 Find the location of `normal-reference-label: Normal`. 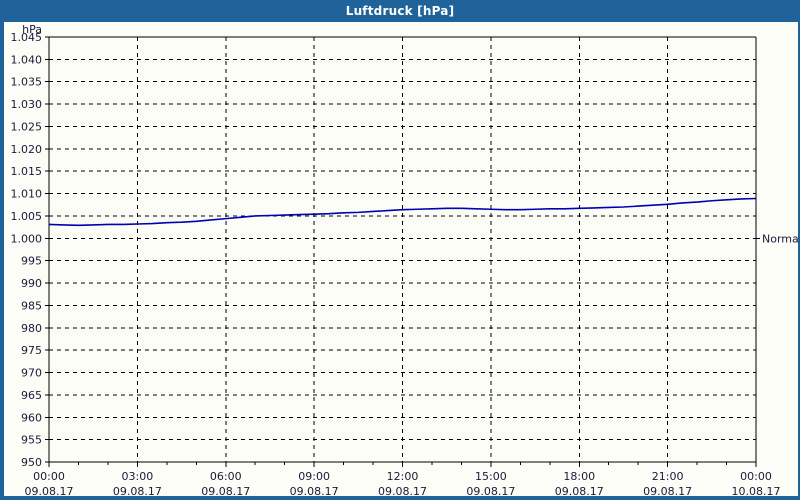

normal-reference-label: Normal is located at coordinates (780, 238).